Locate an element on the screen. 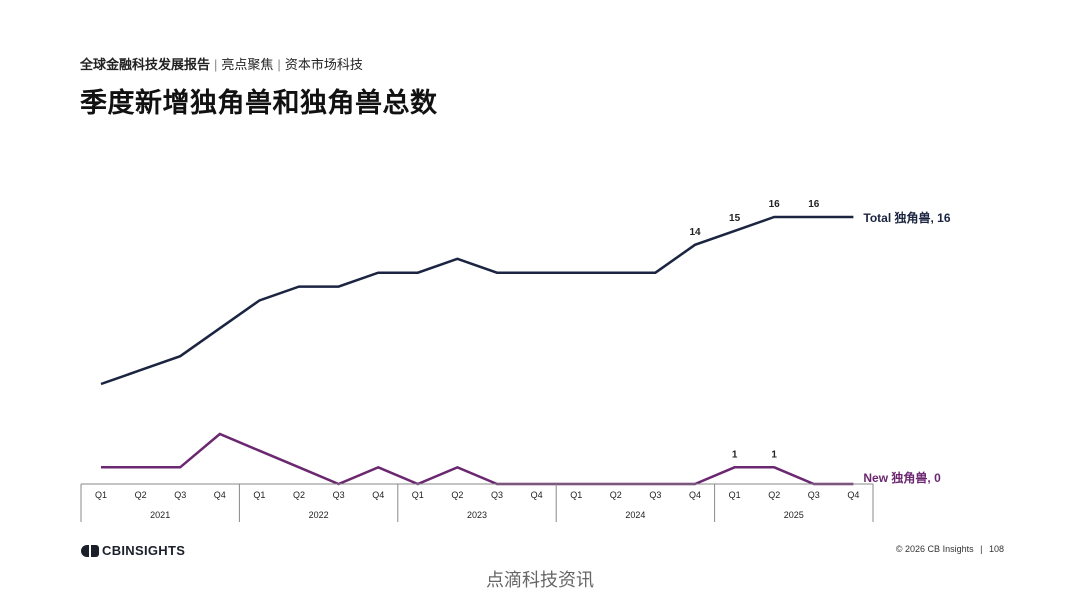 The image size is (1080, 608). cb-insights-logo: CBINSIGHTS is located at coordinates (133, 550).